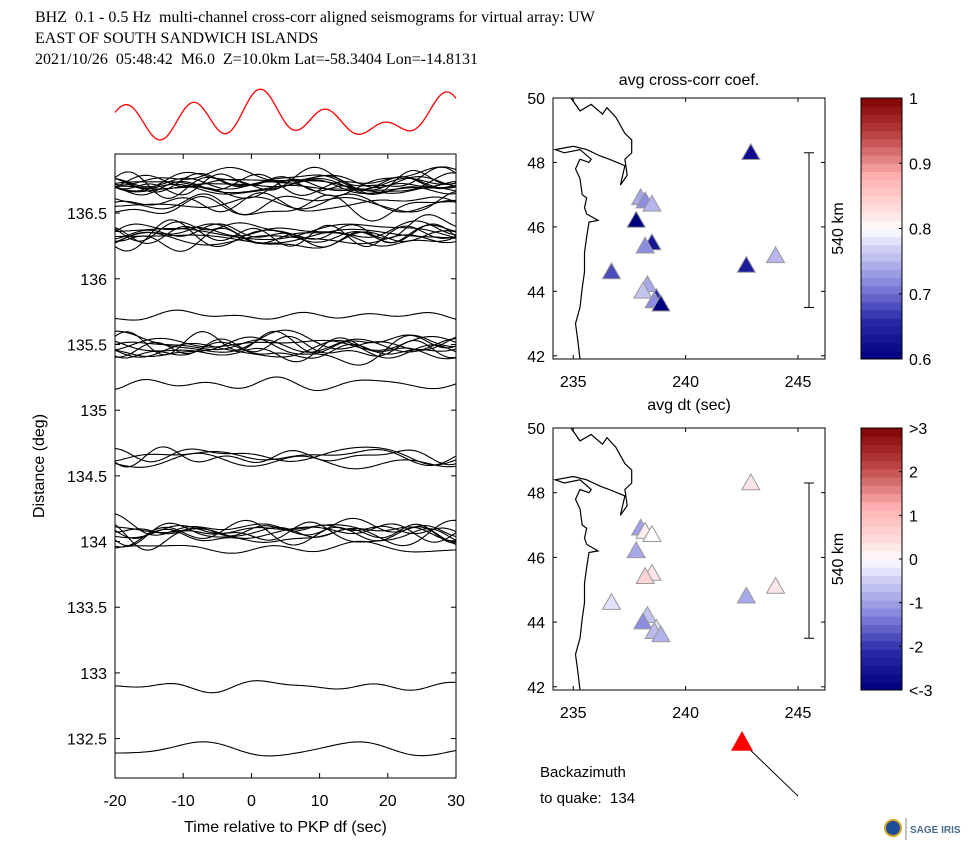 The height and width of the screenshot is (866, 971). What do you see at coordinates (573, 713) in the screenshot?
I see `x-tick-label: 235` at bounding box center [573, 713].